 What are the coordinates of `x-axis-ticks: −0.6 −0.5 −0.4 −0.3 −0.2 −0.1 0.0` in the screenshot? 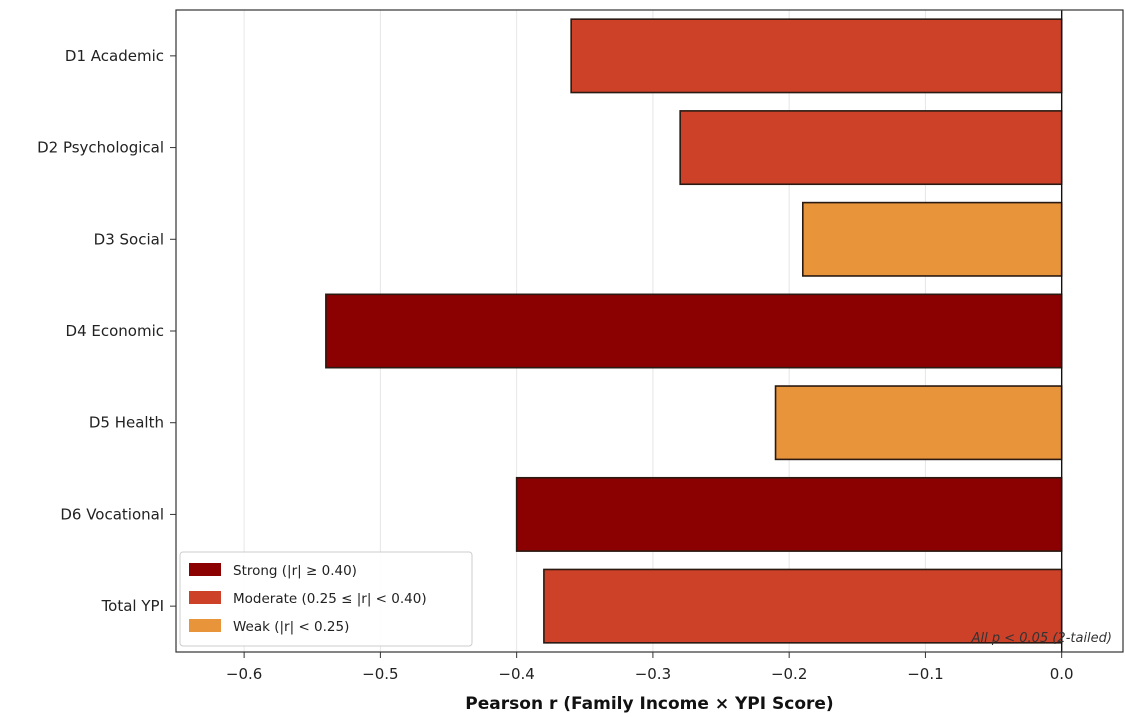 It's located at (650, 667).